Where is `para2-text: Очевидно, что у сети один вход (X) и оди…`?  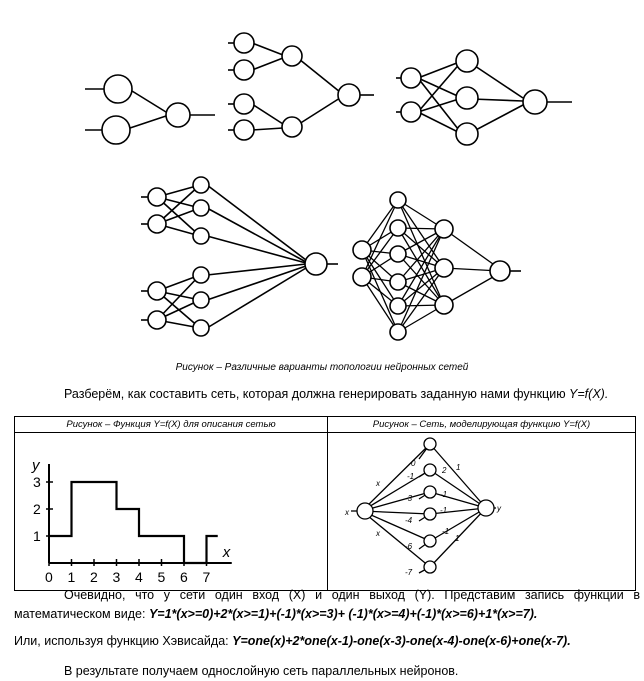
para2-text: Очевидно, что у сети один вход (X) и оди… is located at coordinates (327, 604).